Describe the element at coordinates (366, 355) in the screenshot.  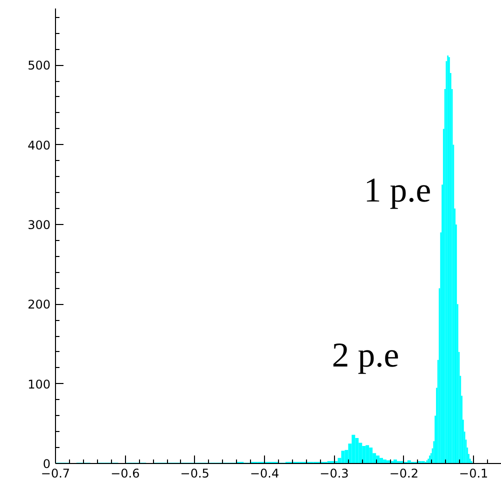
I see `annotation: 2 p.e` at that location.